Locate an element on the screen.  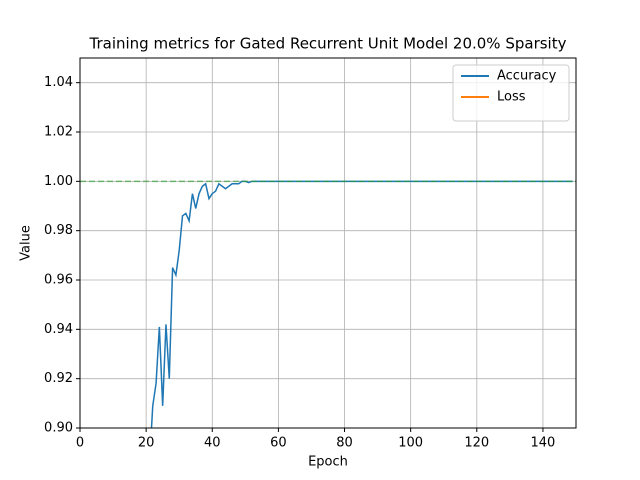
y-tick-label: 0.92 is located at coordinates (58, 378).